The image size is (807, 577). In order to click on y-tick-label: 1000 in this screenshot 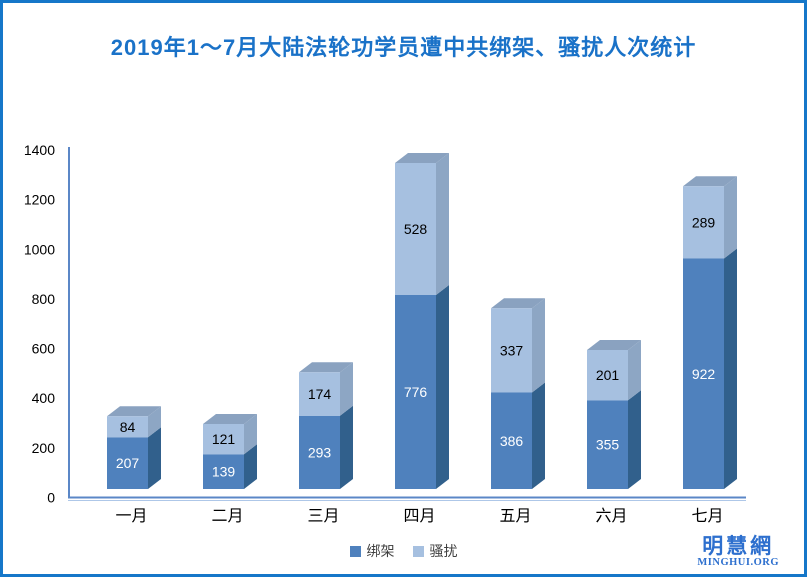, I will do `click(39, 249)`.